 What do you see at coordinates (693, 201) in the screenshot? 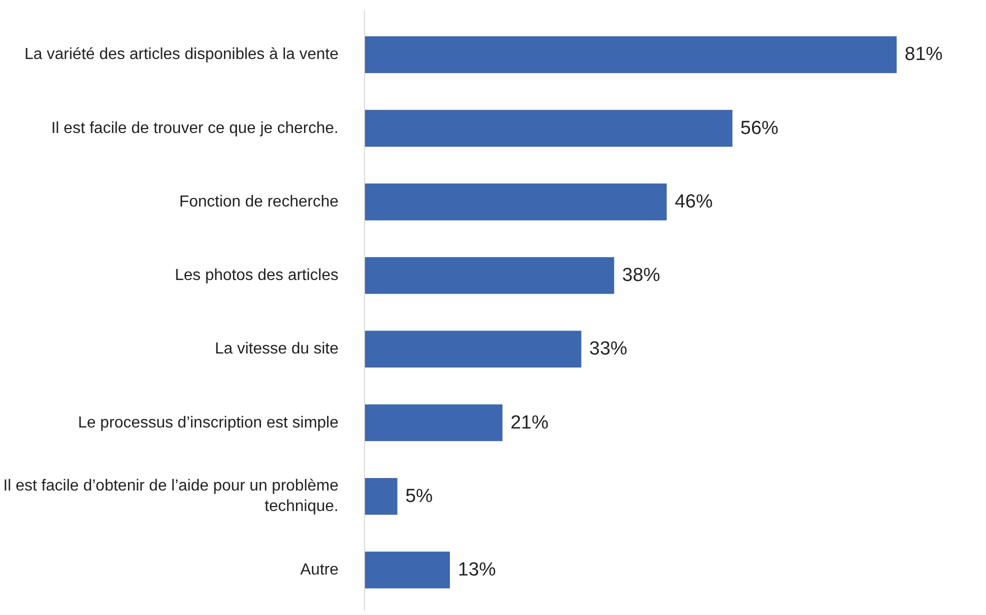
I see `data-label: 46%` at bounding box center [693, 201].